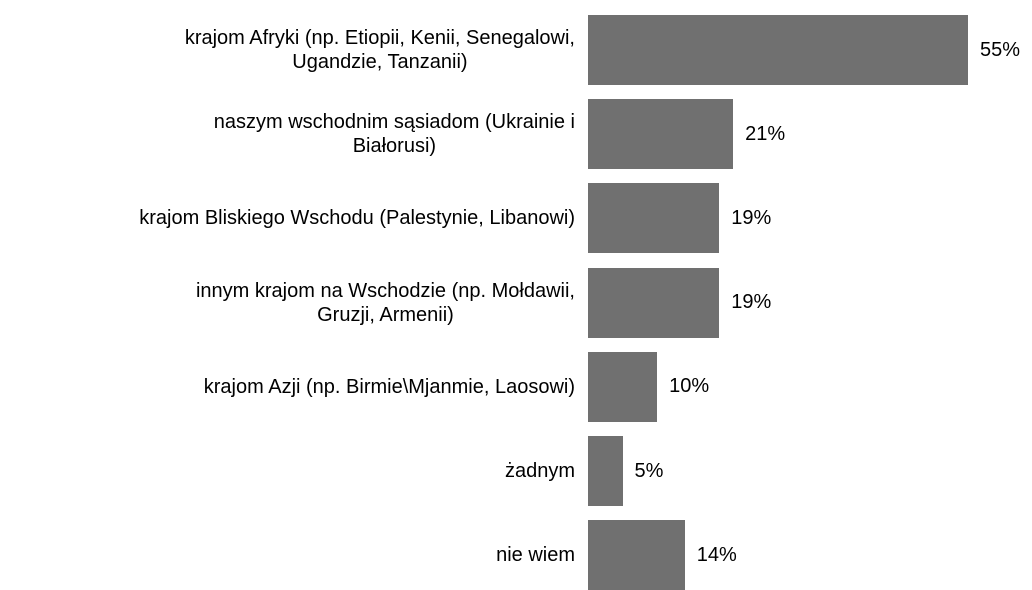 The image size is (1032, 590). What do you see at coordinates (1000, 49) in the screenshot?
I see `value-label: 55%` at bounding box center [1000, 49].